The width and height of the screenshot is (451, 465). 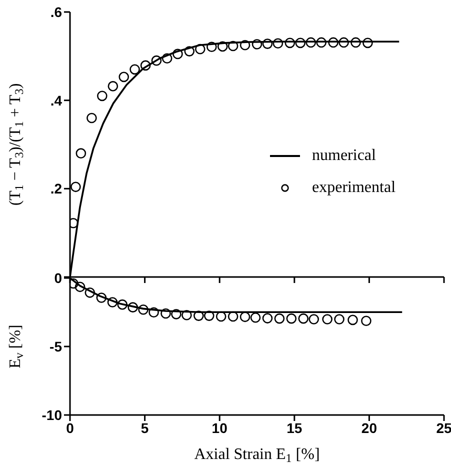 I want to click on y-tick-label: -10, so click(x=52, y=414).